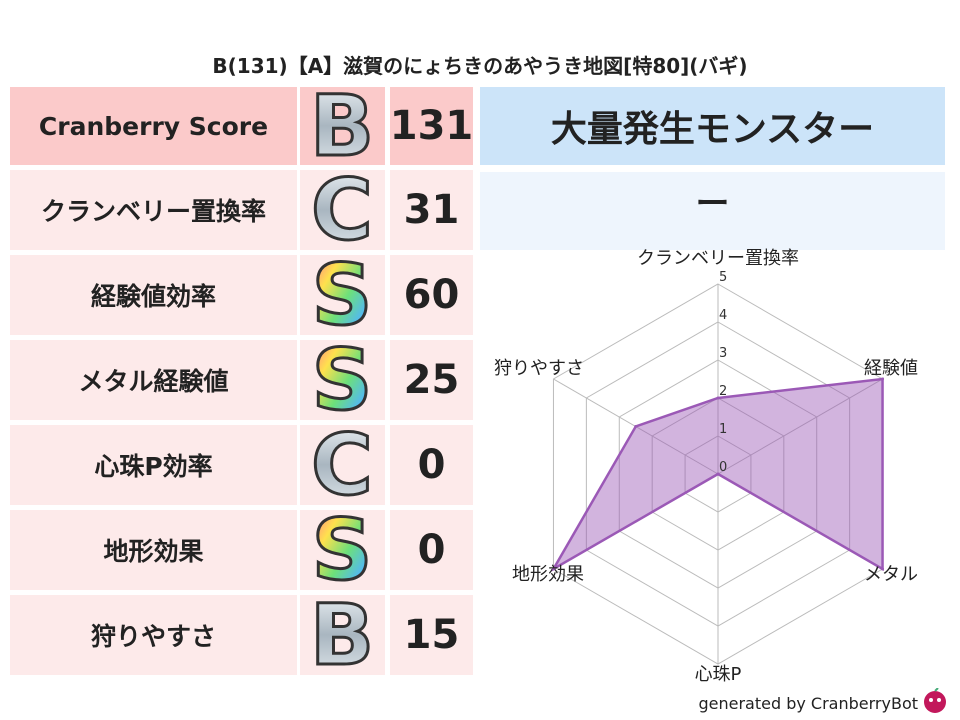 The width and height of the screenshot is (960, 720). Describe the element at coordinates (480, 66) in the screenshot. I see `page-title: B(131)【A】滋賀のにょちきのあやうき地図[特80](バギ)` at that location.